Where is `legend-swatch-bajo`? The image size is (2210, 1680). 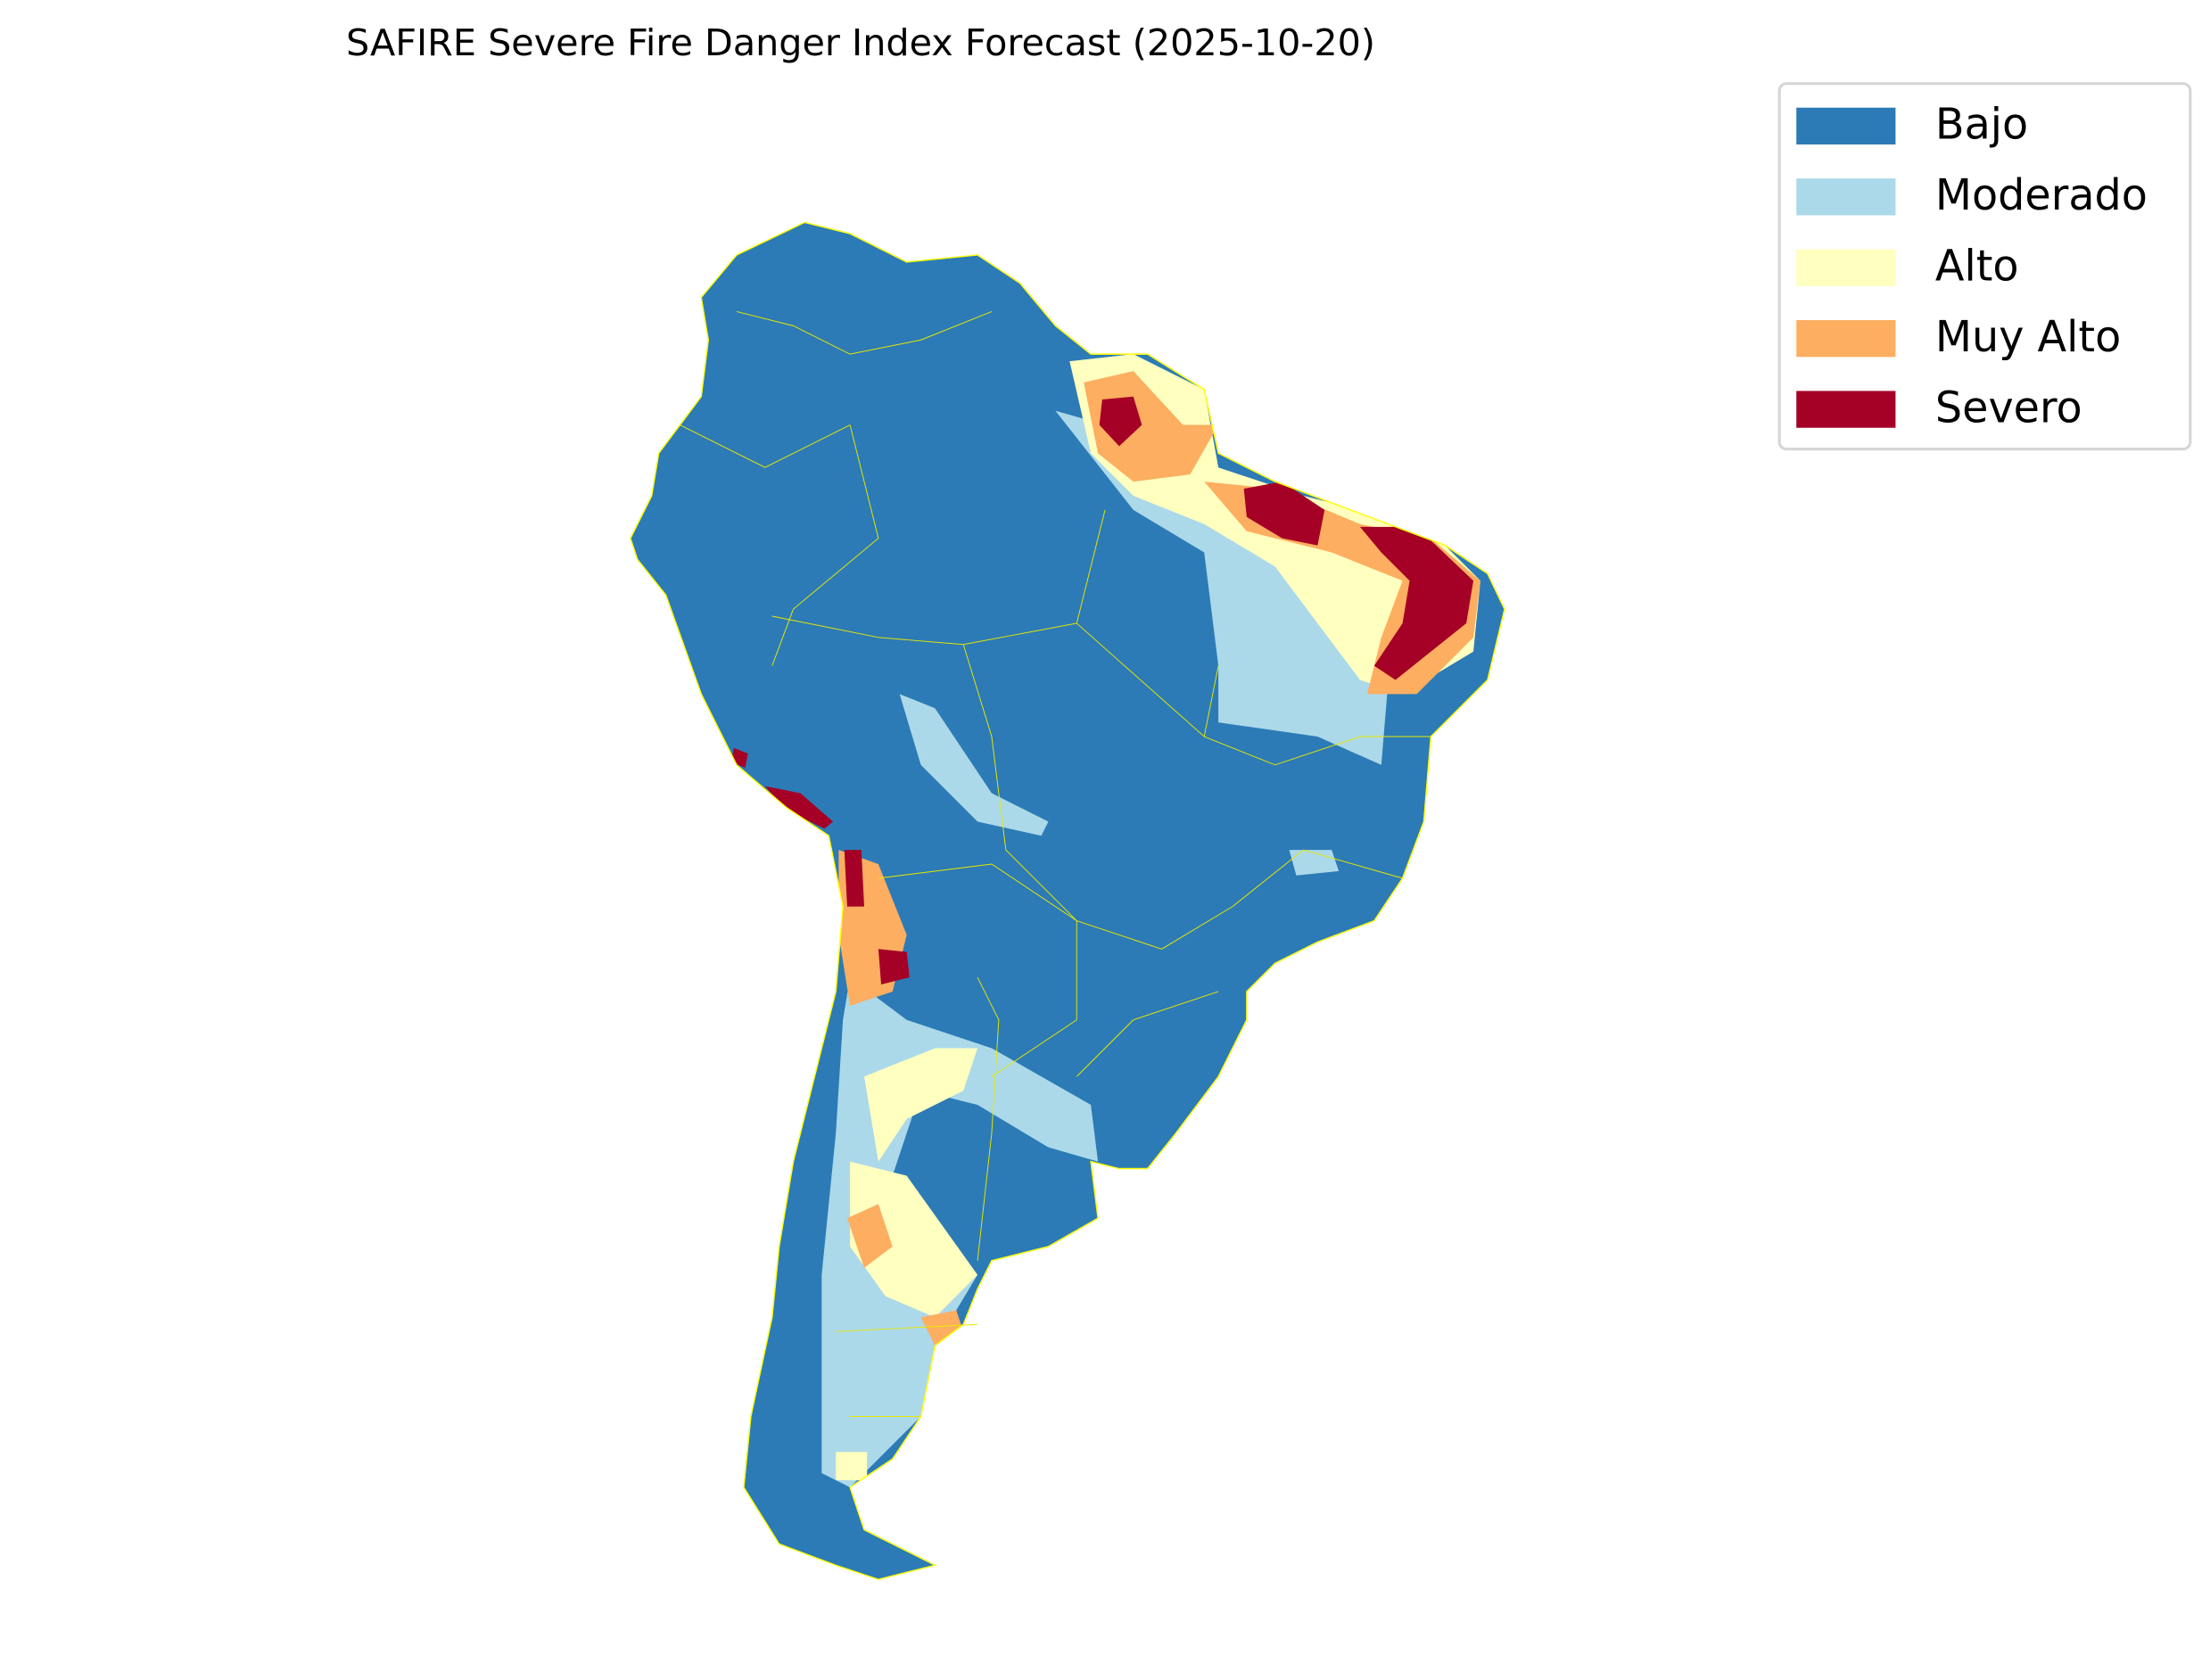
legend-swatch-bajo is located at coordinates (1846, 126).